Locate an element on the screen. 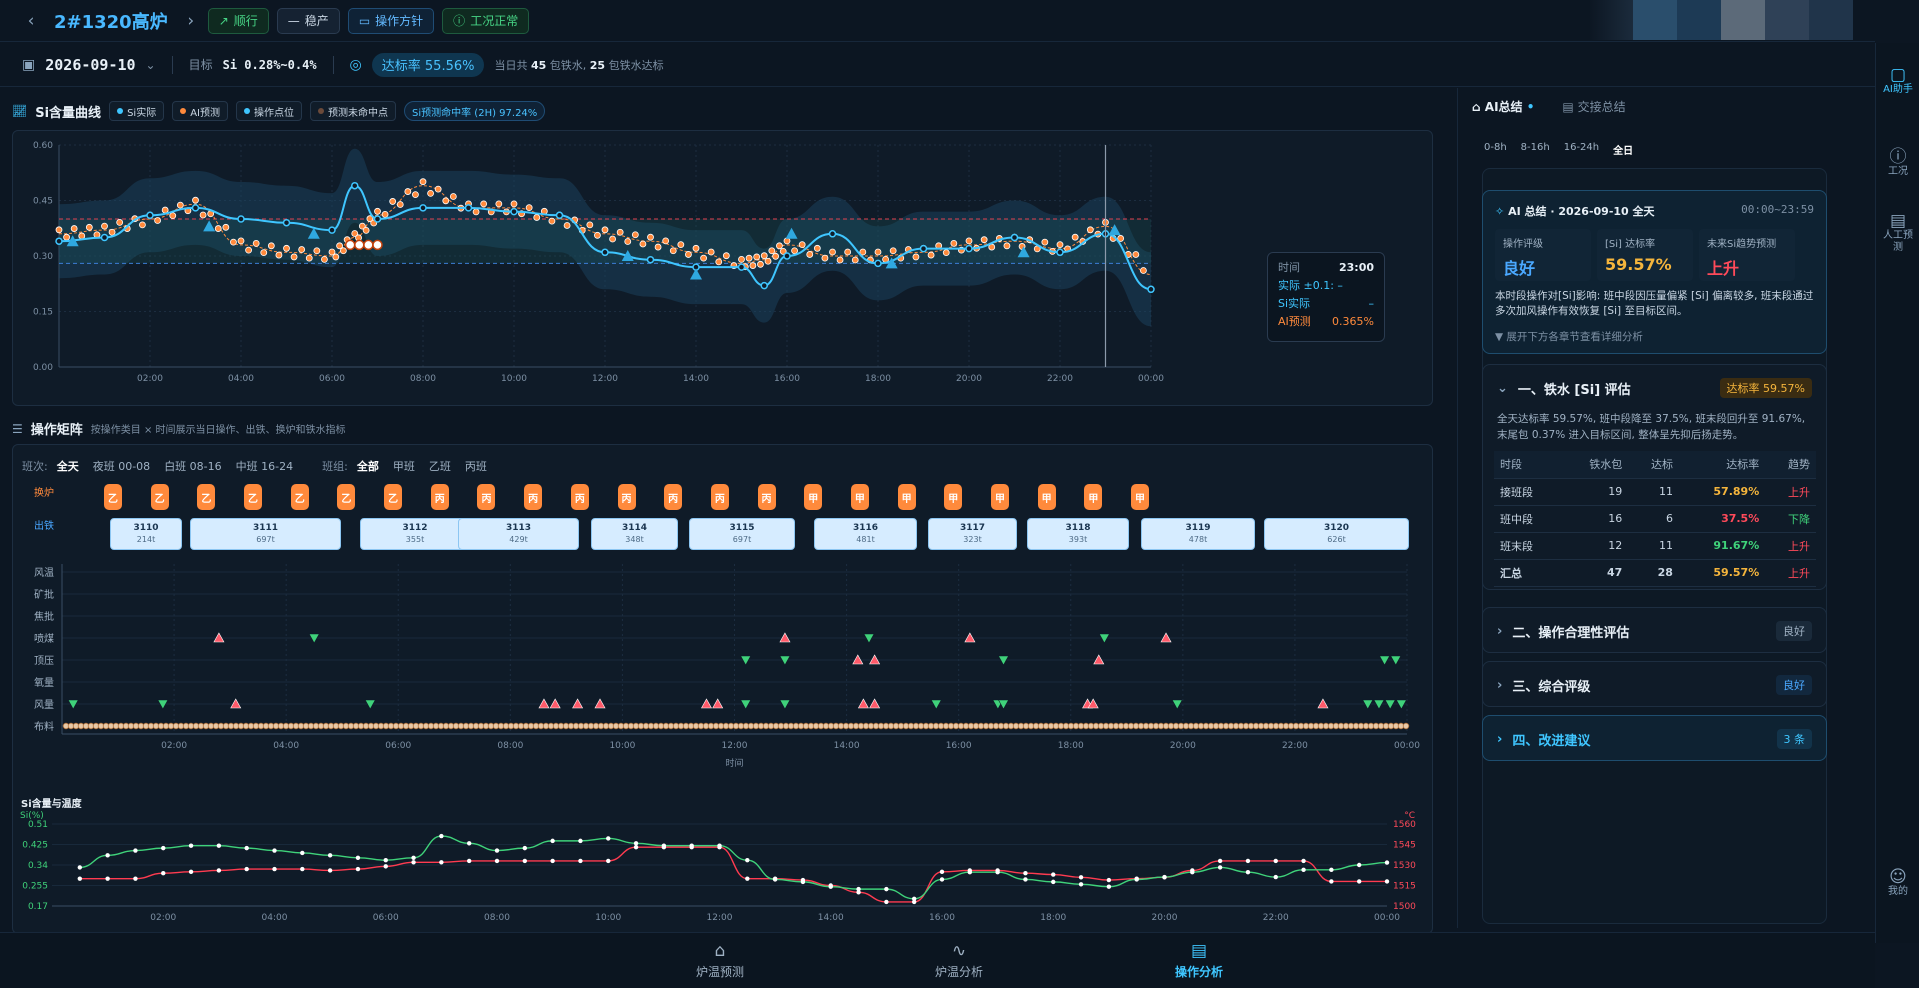 This screenshot has width=1919, height=988. rail-conditions: ⓘ 工况 is located at coordinates (1897, 163).